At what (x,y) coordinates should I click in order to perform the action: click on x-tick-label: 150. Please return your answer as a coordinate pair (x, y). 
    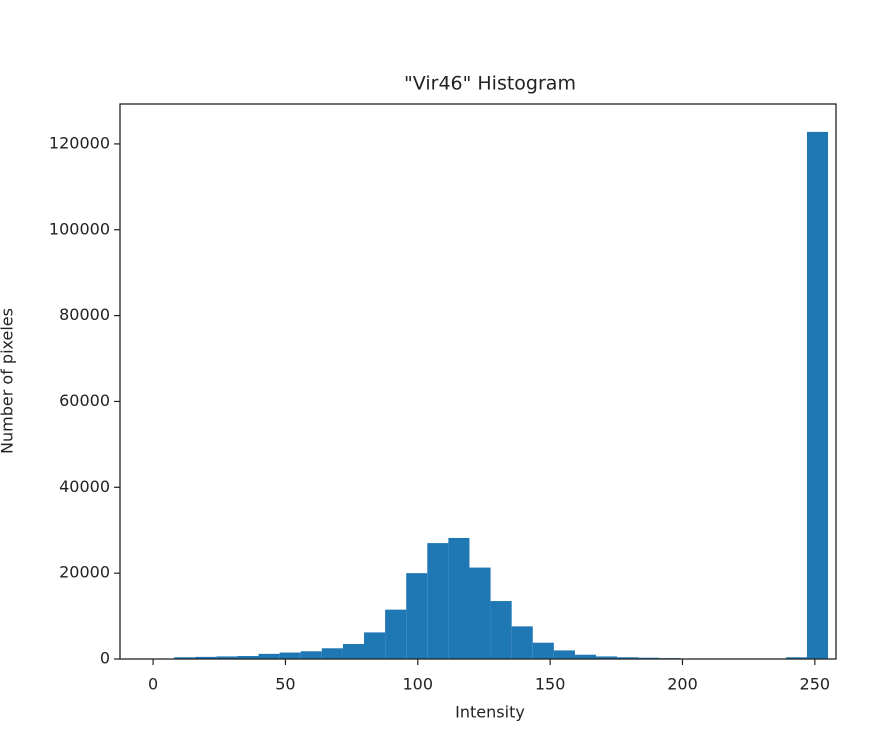
    Looking at the image, I should click on (550, 684).